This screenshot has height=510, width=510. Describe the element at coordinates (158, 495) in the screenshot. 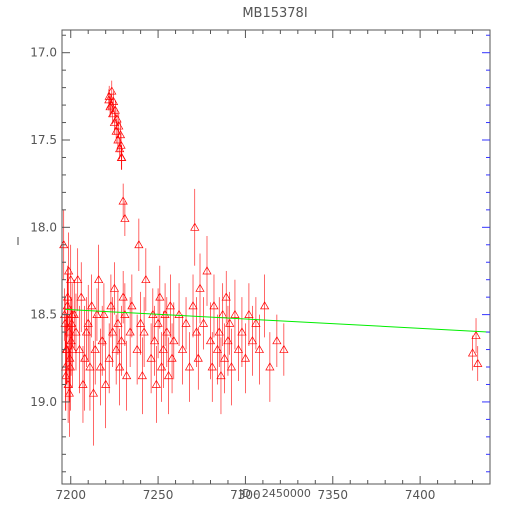

I see `x-tick-label: 7250` at that location.